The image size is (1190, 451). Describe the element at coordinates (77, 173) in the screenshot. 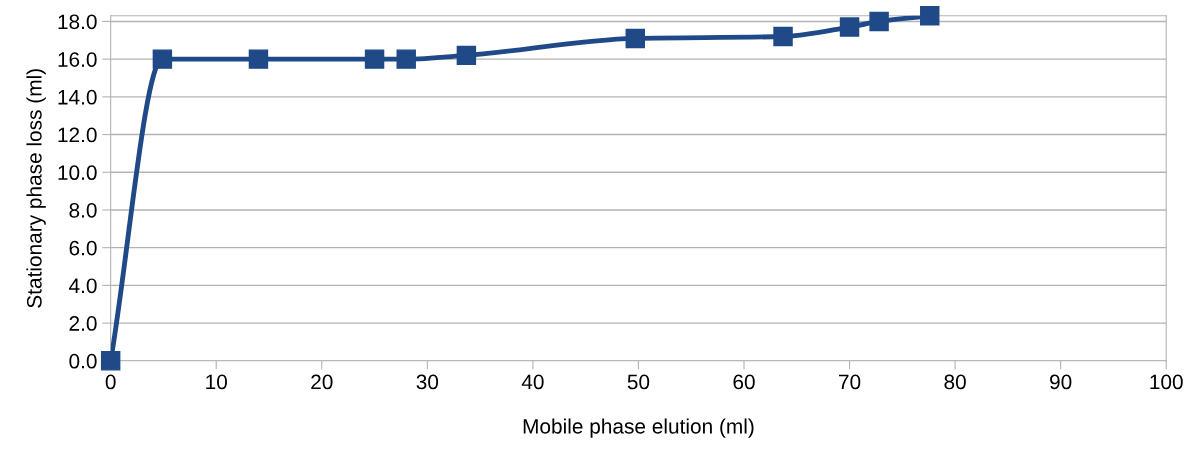

I see `y-tick-label: 10.0` at that location.